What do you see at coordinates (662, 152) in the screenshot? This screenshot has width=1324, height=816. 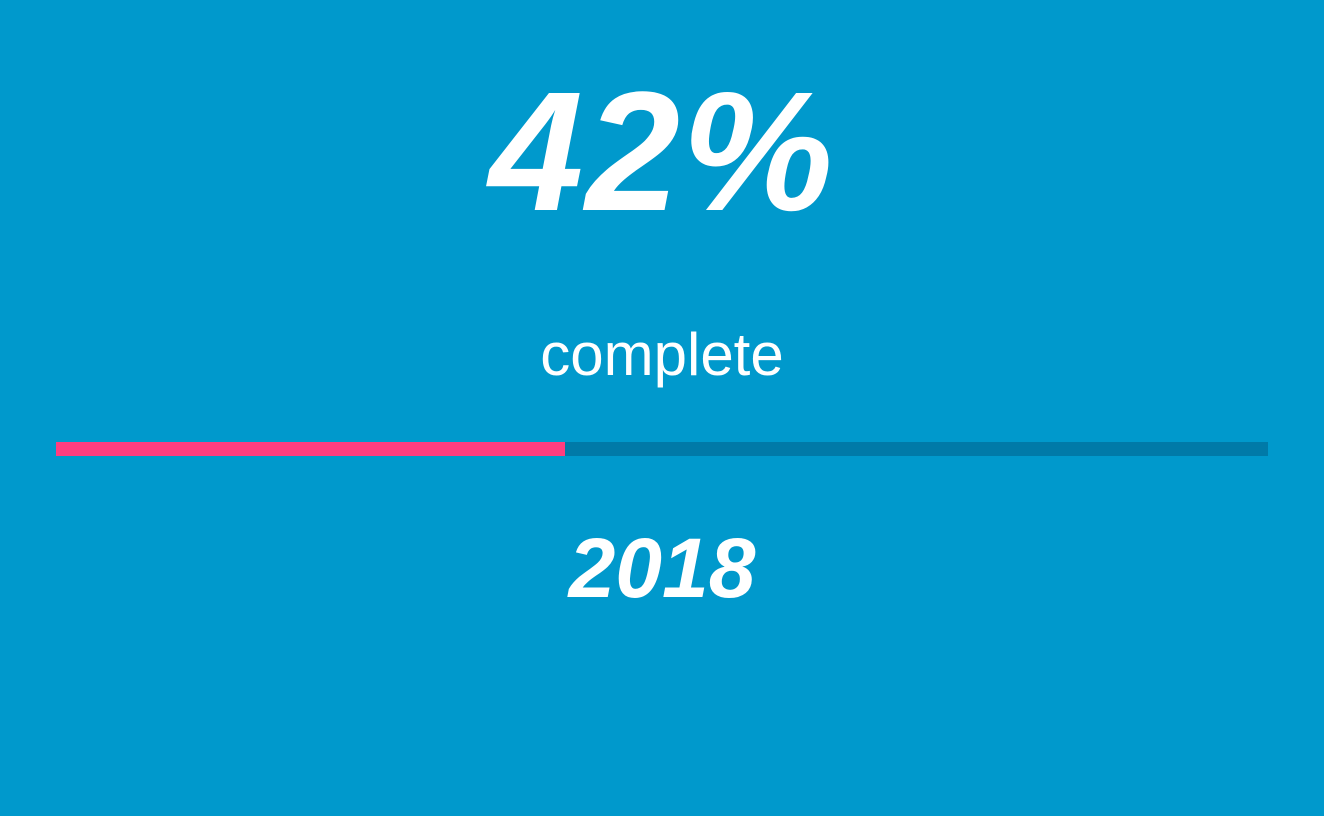 I see `percent-readout: 42%` at bounding box center [662, 152].